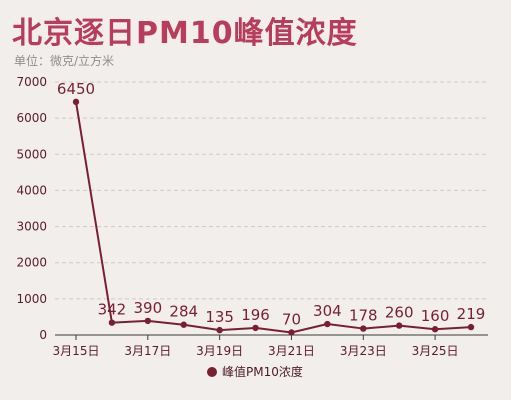 The height and width of the screenshot is (400, 511). Describe the element at coordinates (435, 316) in the screenshot. I see `data-label: 160` at that location.